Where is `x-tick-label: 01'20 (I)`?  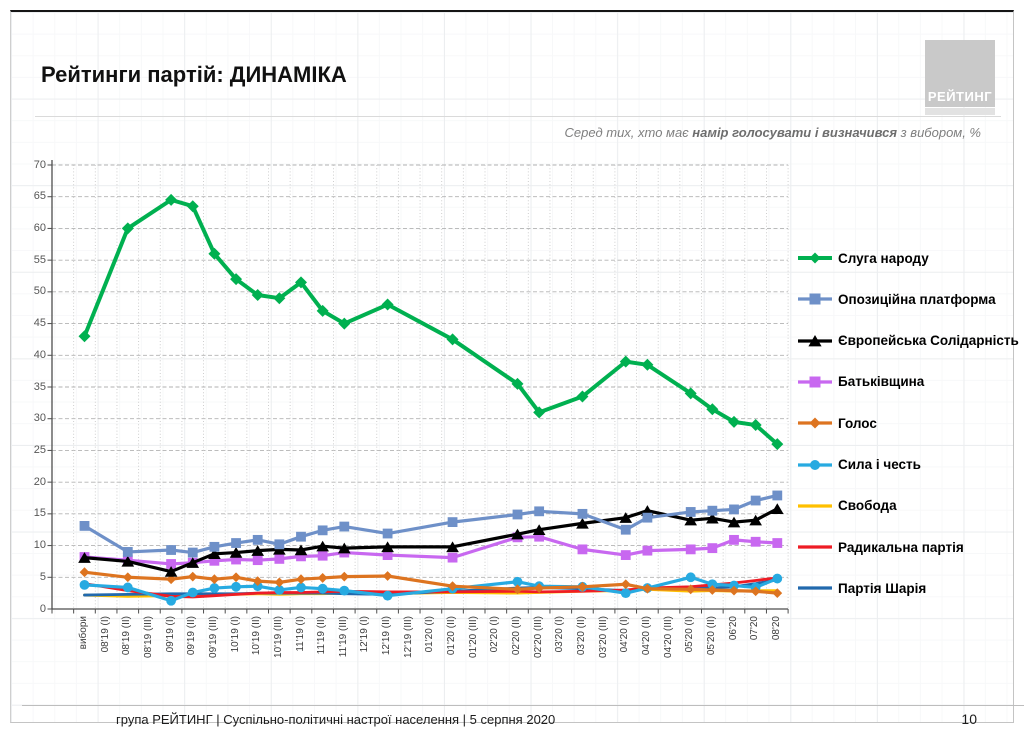
x-tick-label: 01'20 (I) is located at coordinates (430, 634).